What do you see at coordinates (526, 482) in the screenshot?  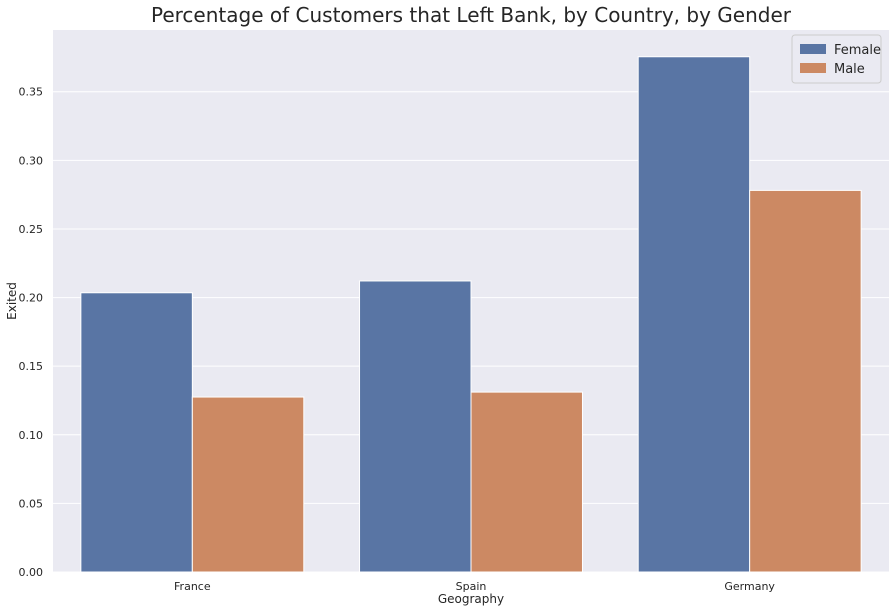 I see `bar-male-spain` at bounding box center [526, 482].